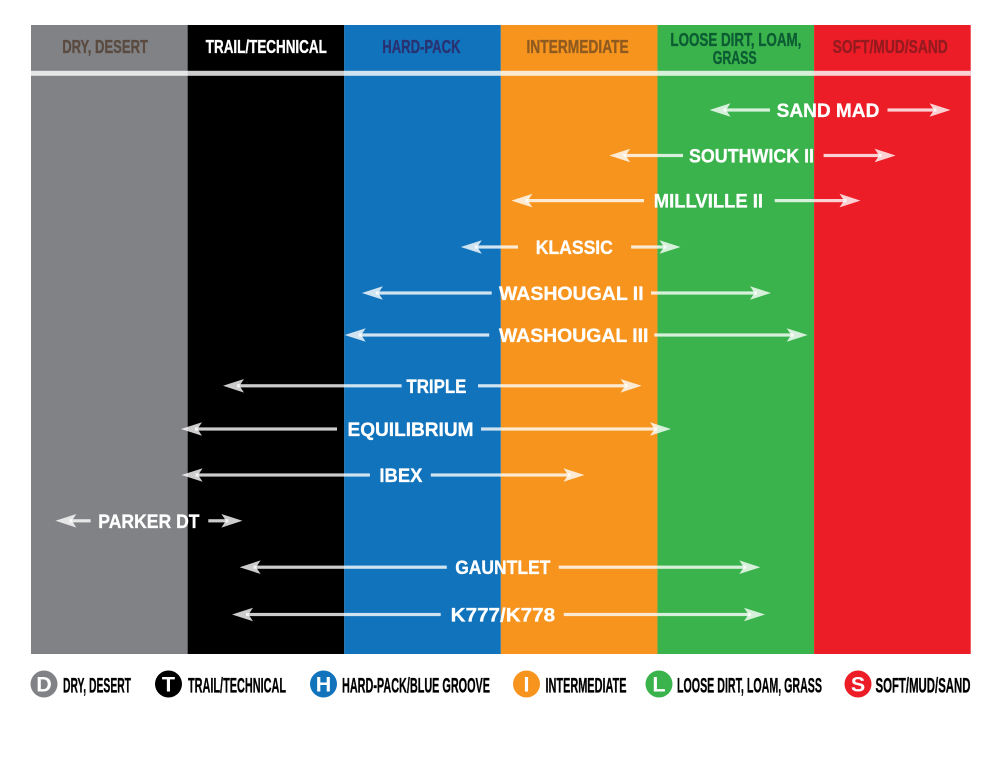 This screenshot has height=769, width=1000. What do you see at coordinates (44, 685) in the screenshot?
I see `svg-text: D` at bounding box center [44, 685].